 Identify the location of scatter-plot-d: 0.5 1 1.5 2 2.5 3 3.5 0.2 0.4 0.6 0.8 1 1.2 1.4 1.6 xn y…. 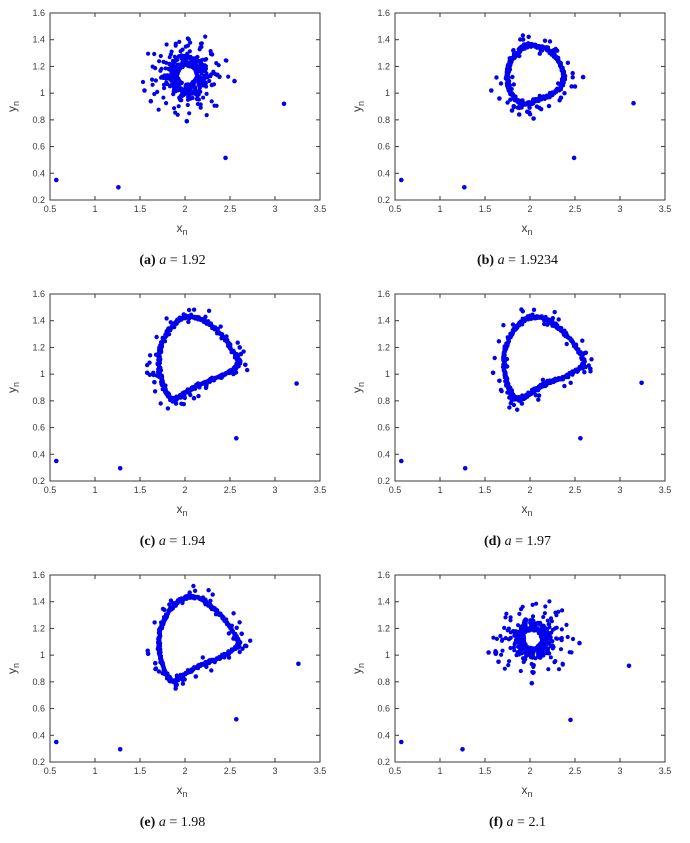
(511, 403).